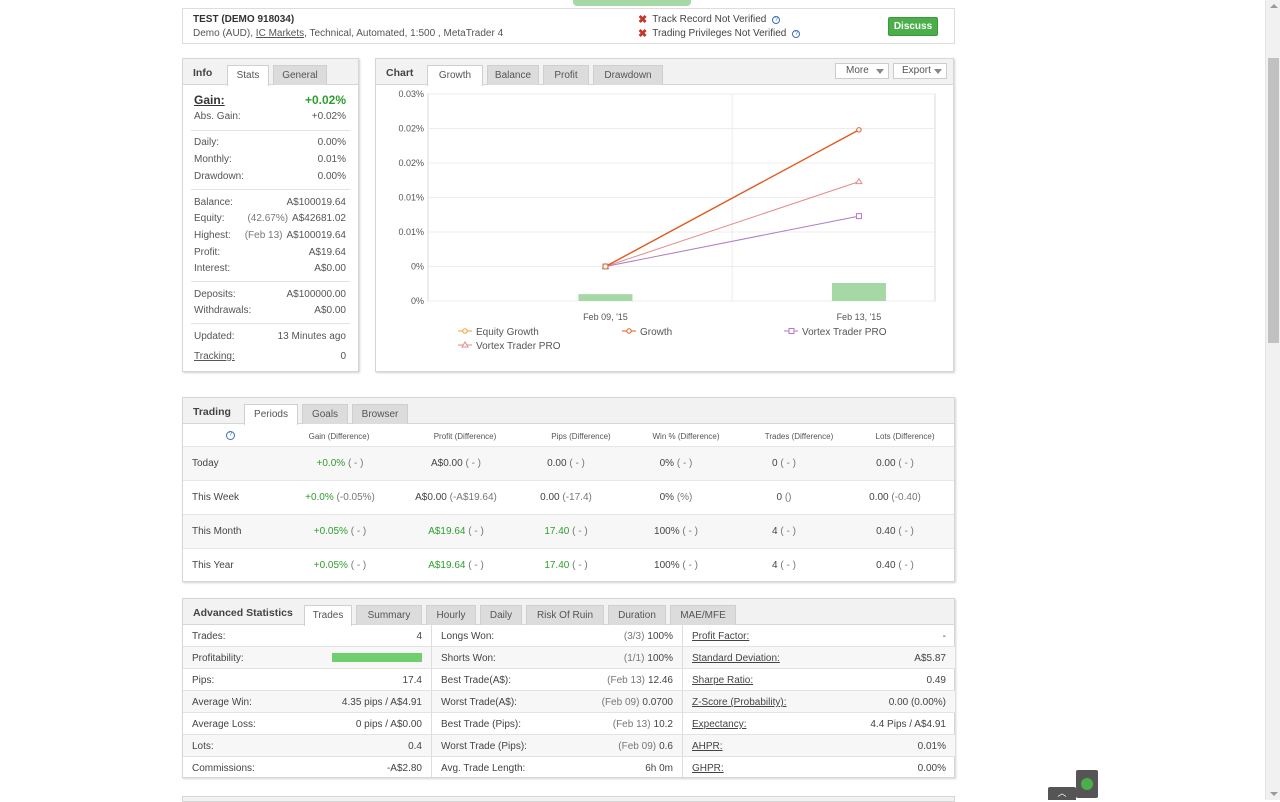  I want to click on highest-note: (Feb 13), so click(263, 235).